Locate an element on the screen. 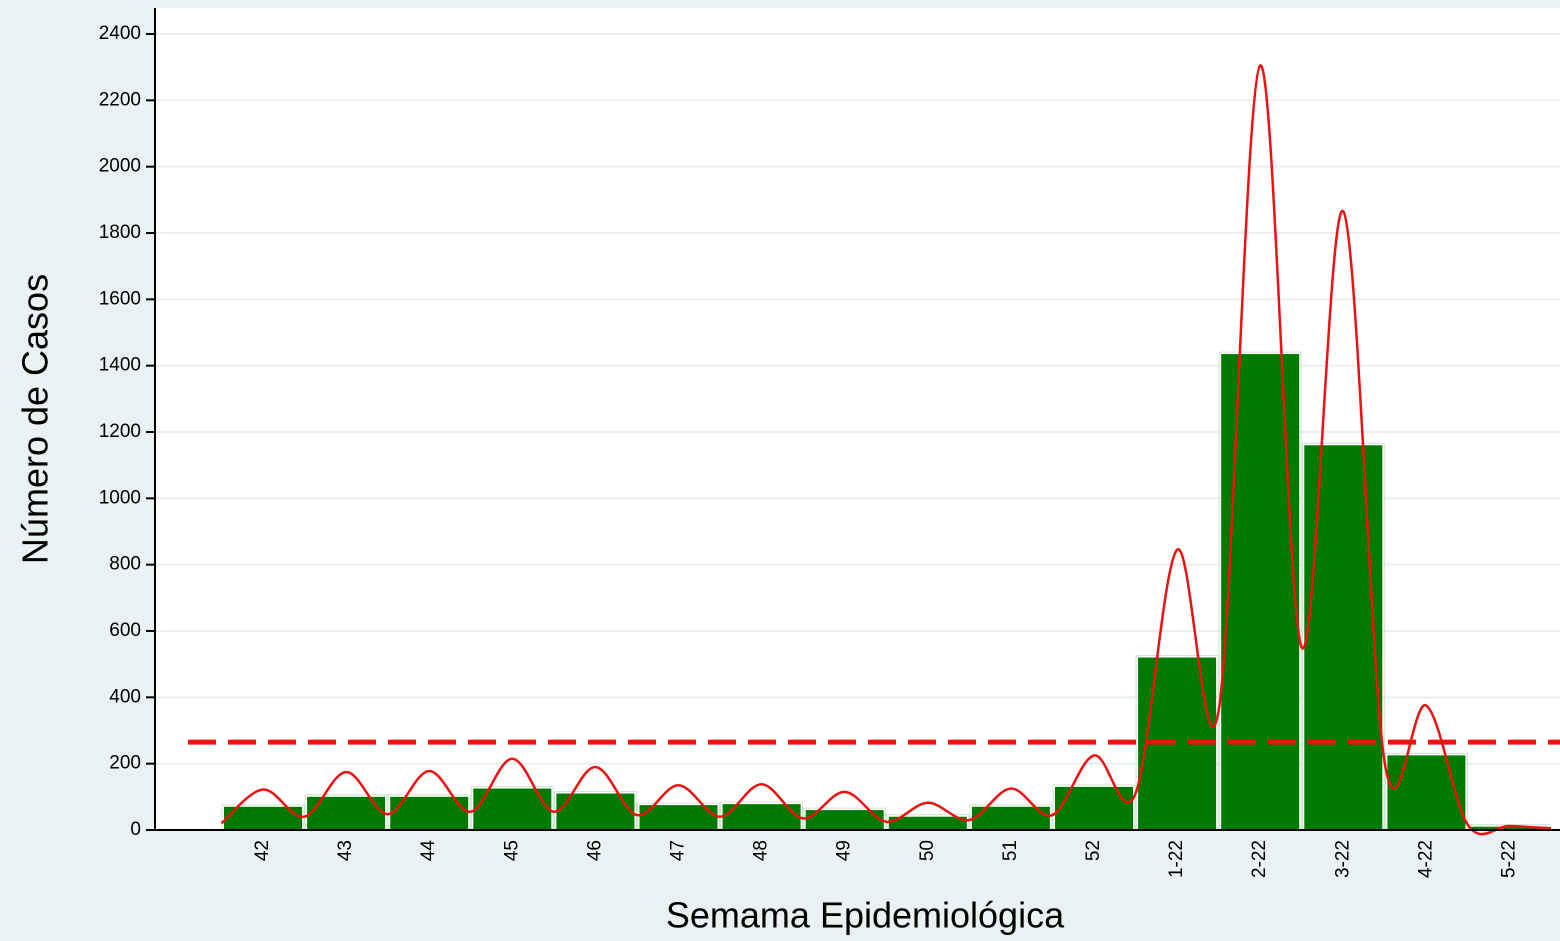 The image size is (1560, 941). y-tick-label: 600 is located at coordinates (125, 630).